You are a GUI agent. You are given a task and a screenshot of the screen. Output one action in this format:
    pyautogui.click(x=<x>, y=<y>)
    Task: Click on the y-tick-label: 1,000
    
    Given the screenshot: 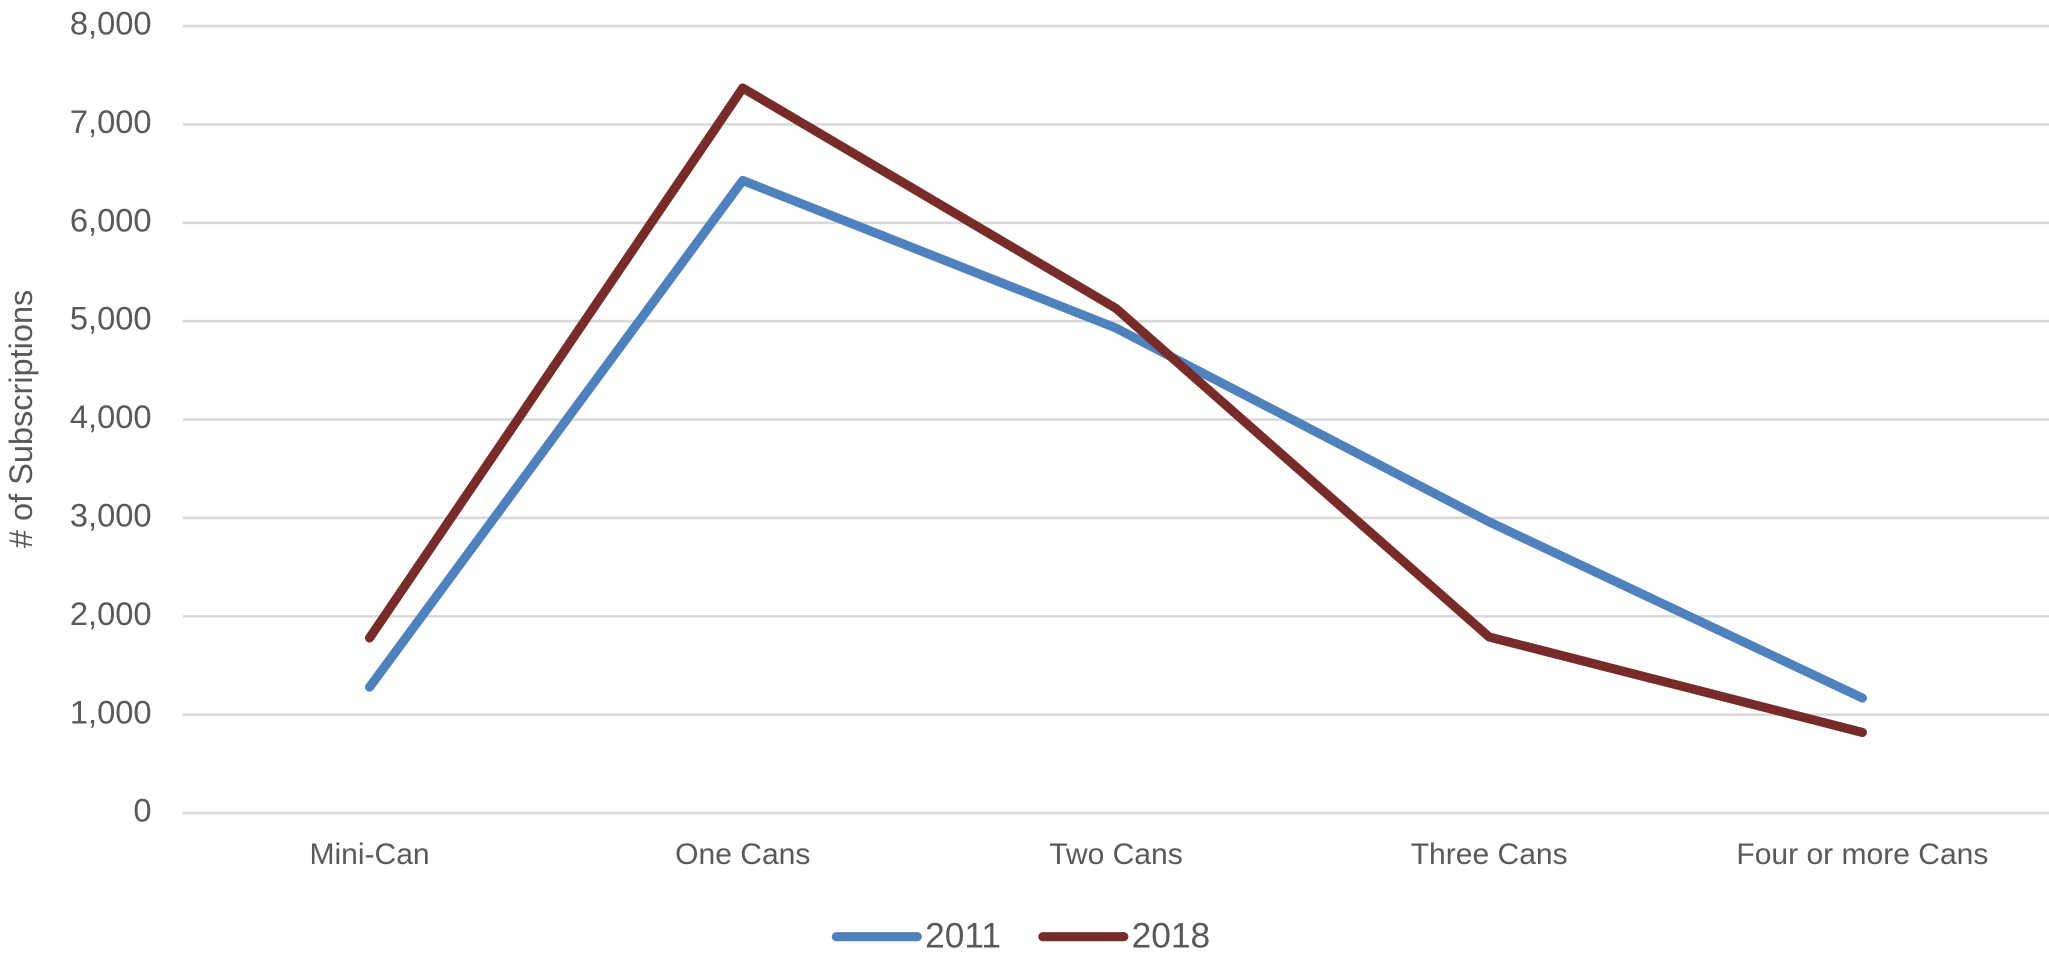 What is the action you would take?
    pyautogui.click(x=111, y=711)
    